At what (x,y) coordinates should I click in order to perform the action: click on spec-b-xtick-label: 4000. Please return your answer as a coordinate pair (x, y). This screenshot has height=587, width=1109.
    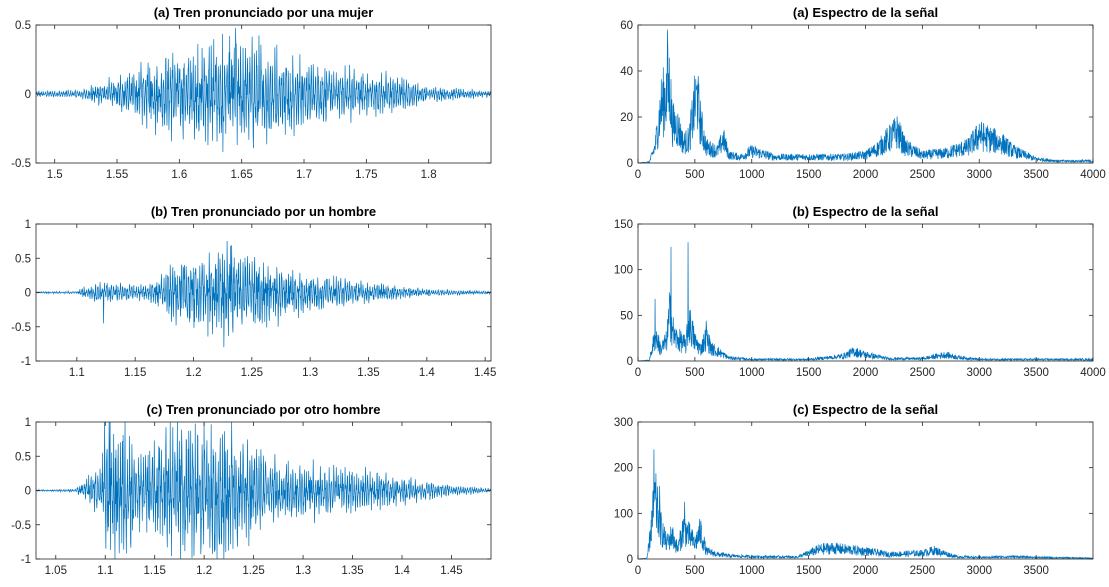
    Looking at the image, I should click on (1093, 373).